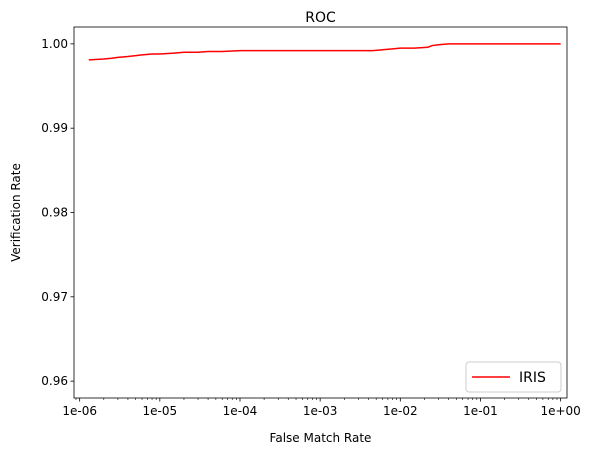 The width and height of the screenshot is (593, 455). What do you see at coordinates (240, 411) in the screenshot?
I see `x-tick-label: 1e-04` at bounding box center [240, 411].